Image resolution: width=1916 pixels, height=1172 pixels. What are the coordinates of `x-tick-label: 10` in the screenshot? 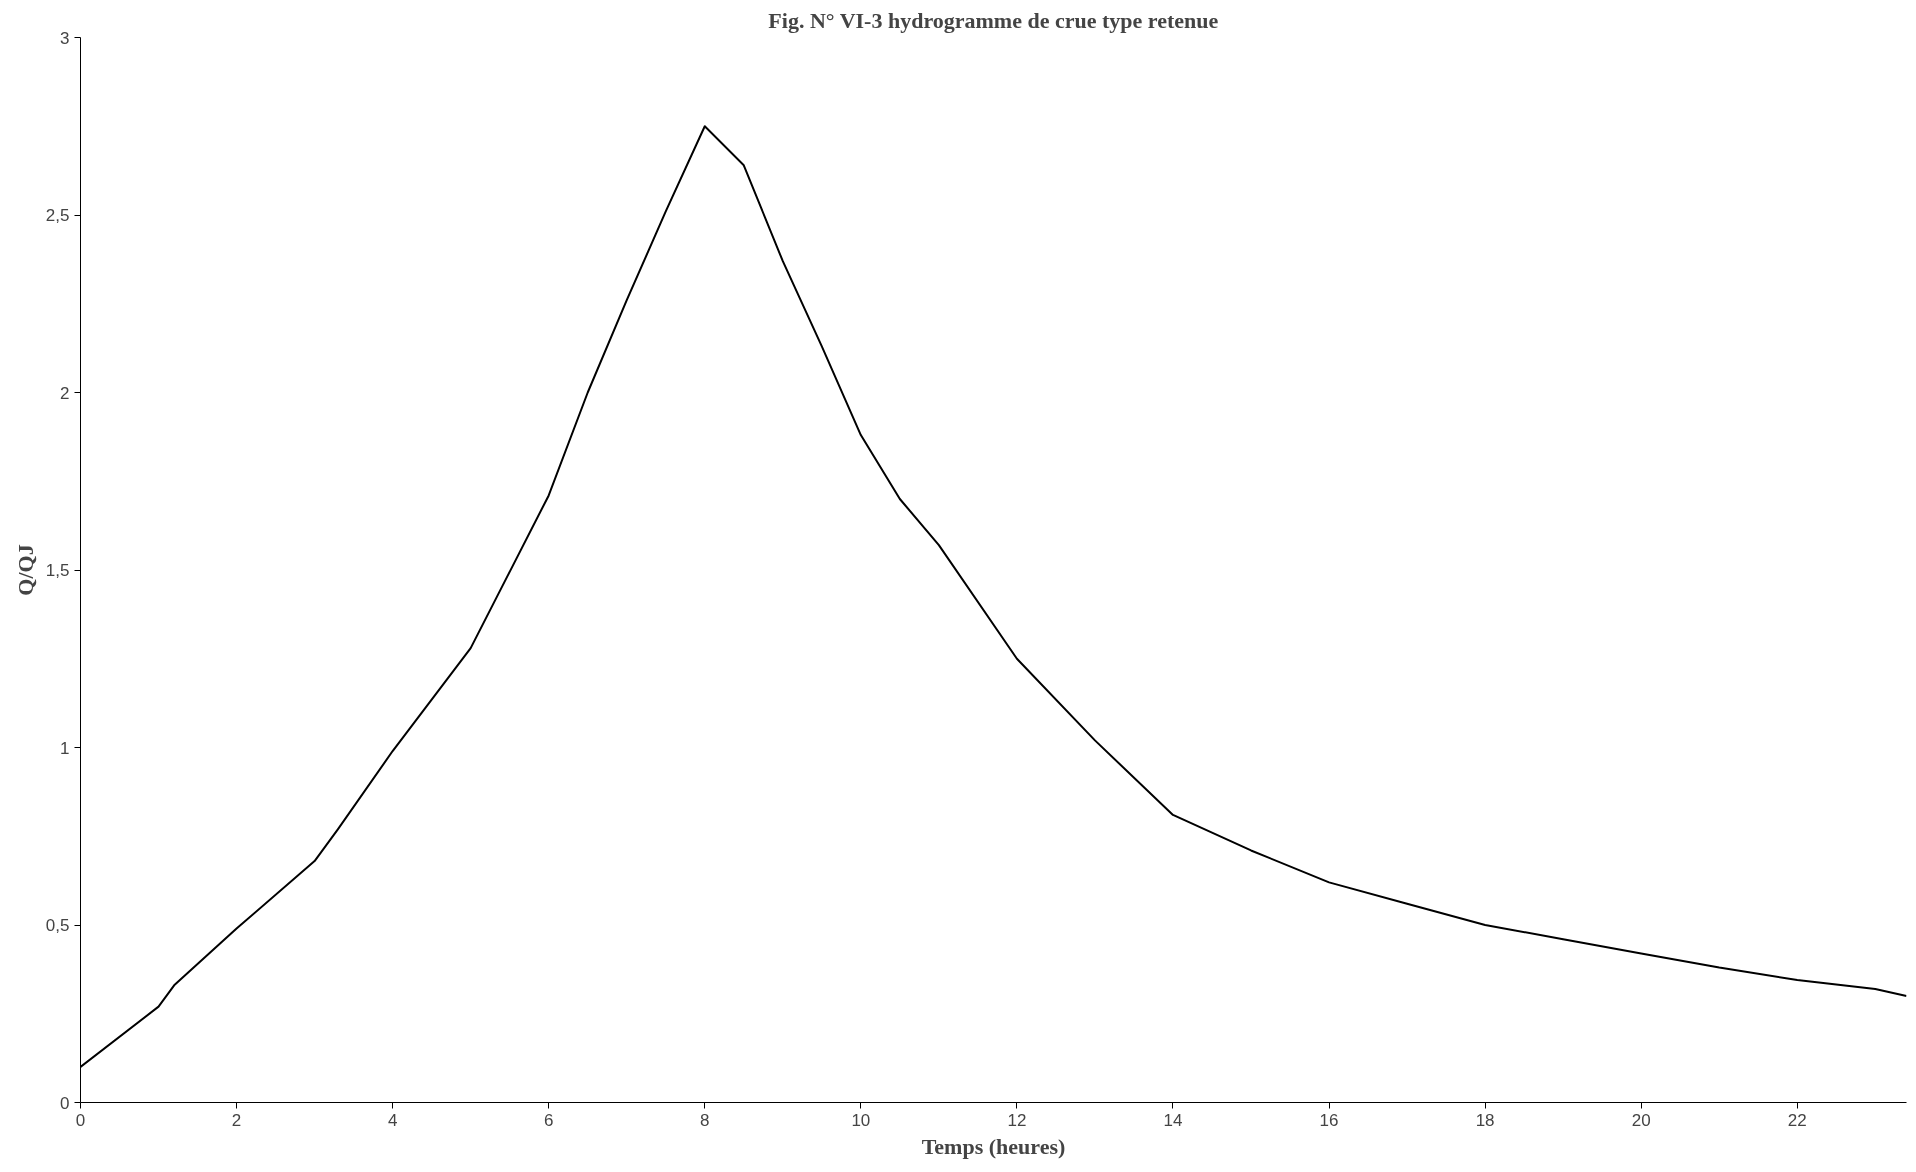 It's located at (861, 1120).